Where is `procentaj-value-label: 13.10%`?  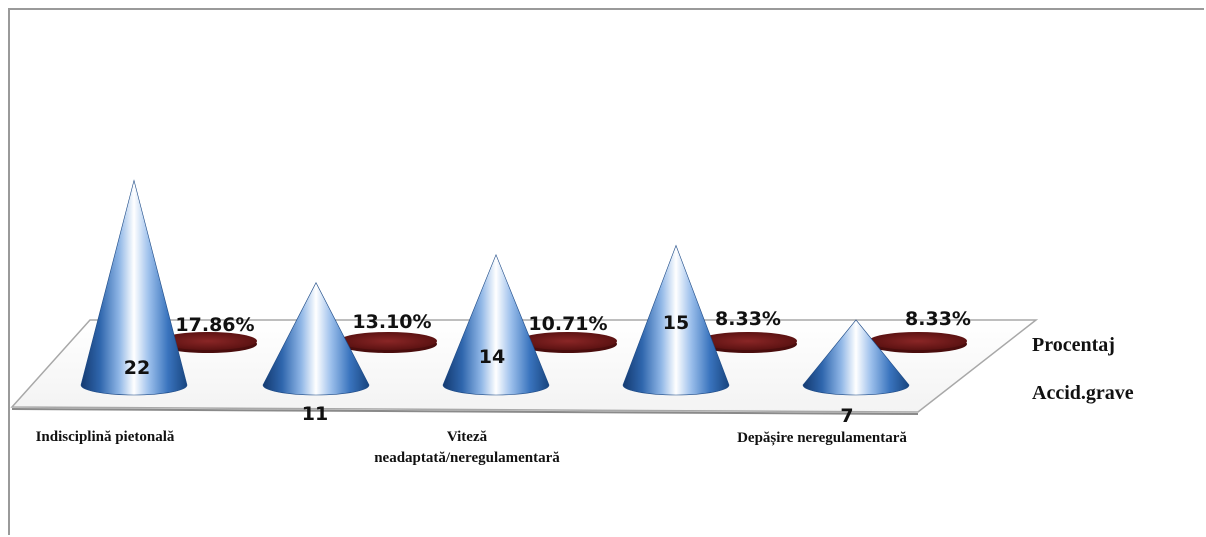
procentaj-value-label: 13.10% is located at coordinates (391, 322).